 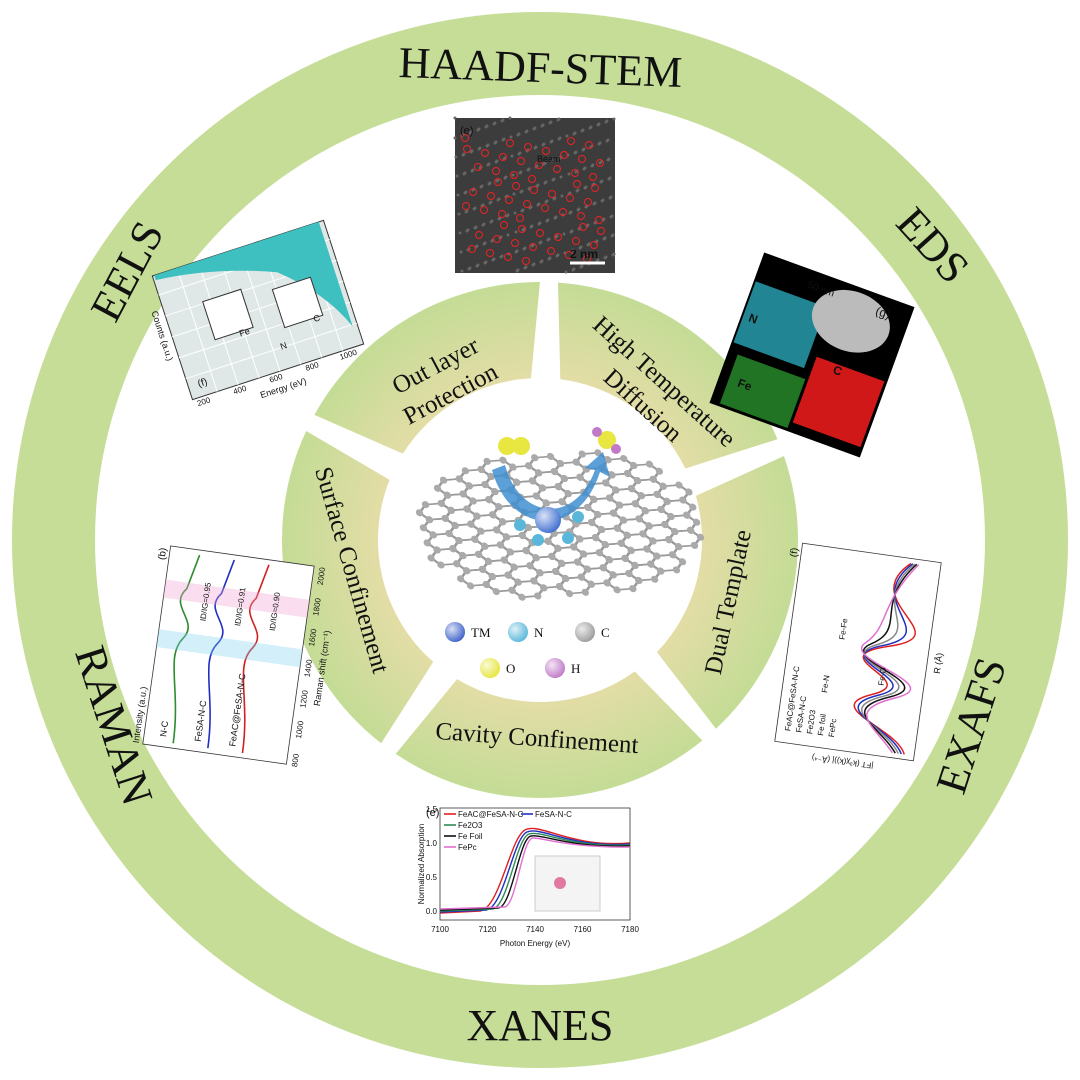 I want to click on exafs-curve, so click(x=888, y=658).